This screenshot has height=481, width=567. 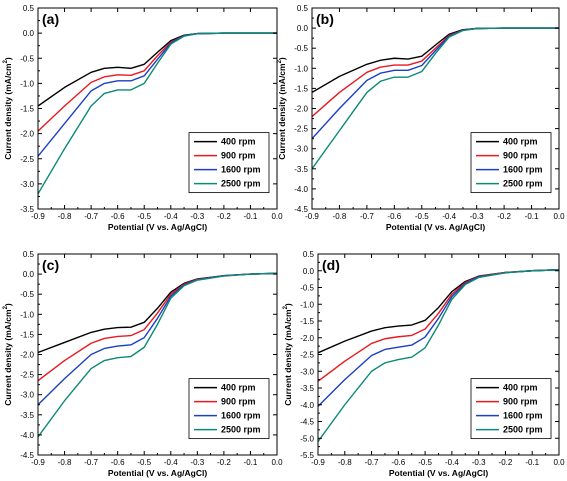 What do you see at coordinates (157, 327) in the screenshot?
I see `series-line-900-rpm` at bounding box center [157, 327].